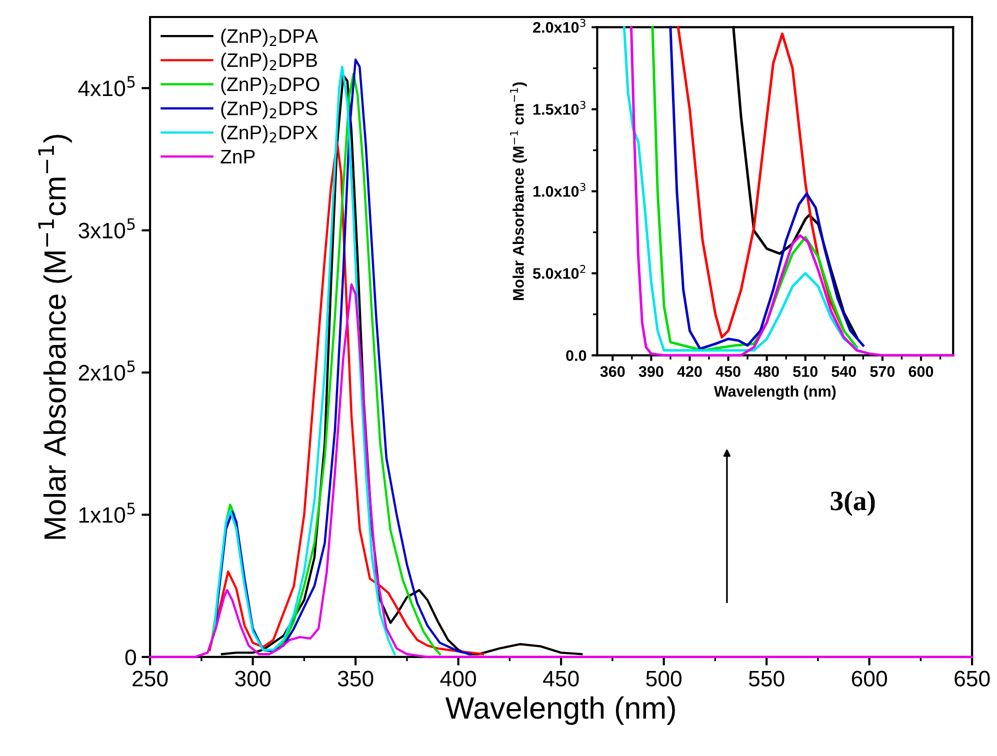 This screenshot has width=997, height=756. Describe the element at coordinates (130, 658) in the screenshot. I see `y-tick-label: 0` at that location.